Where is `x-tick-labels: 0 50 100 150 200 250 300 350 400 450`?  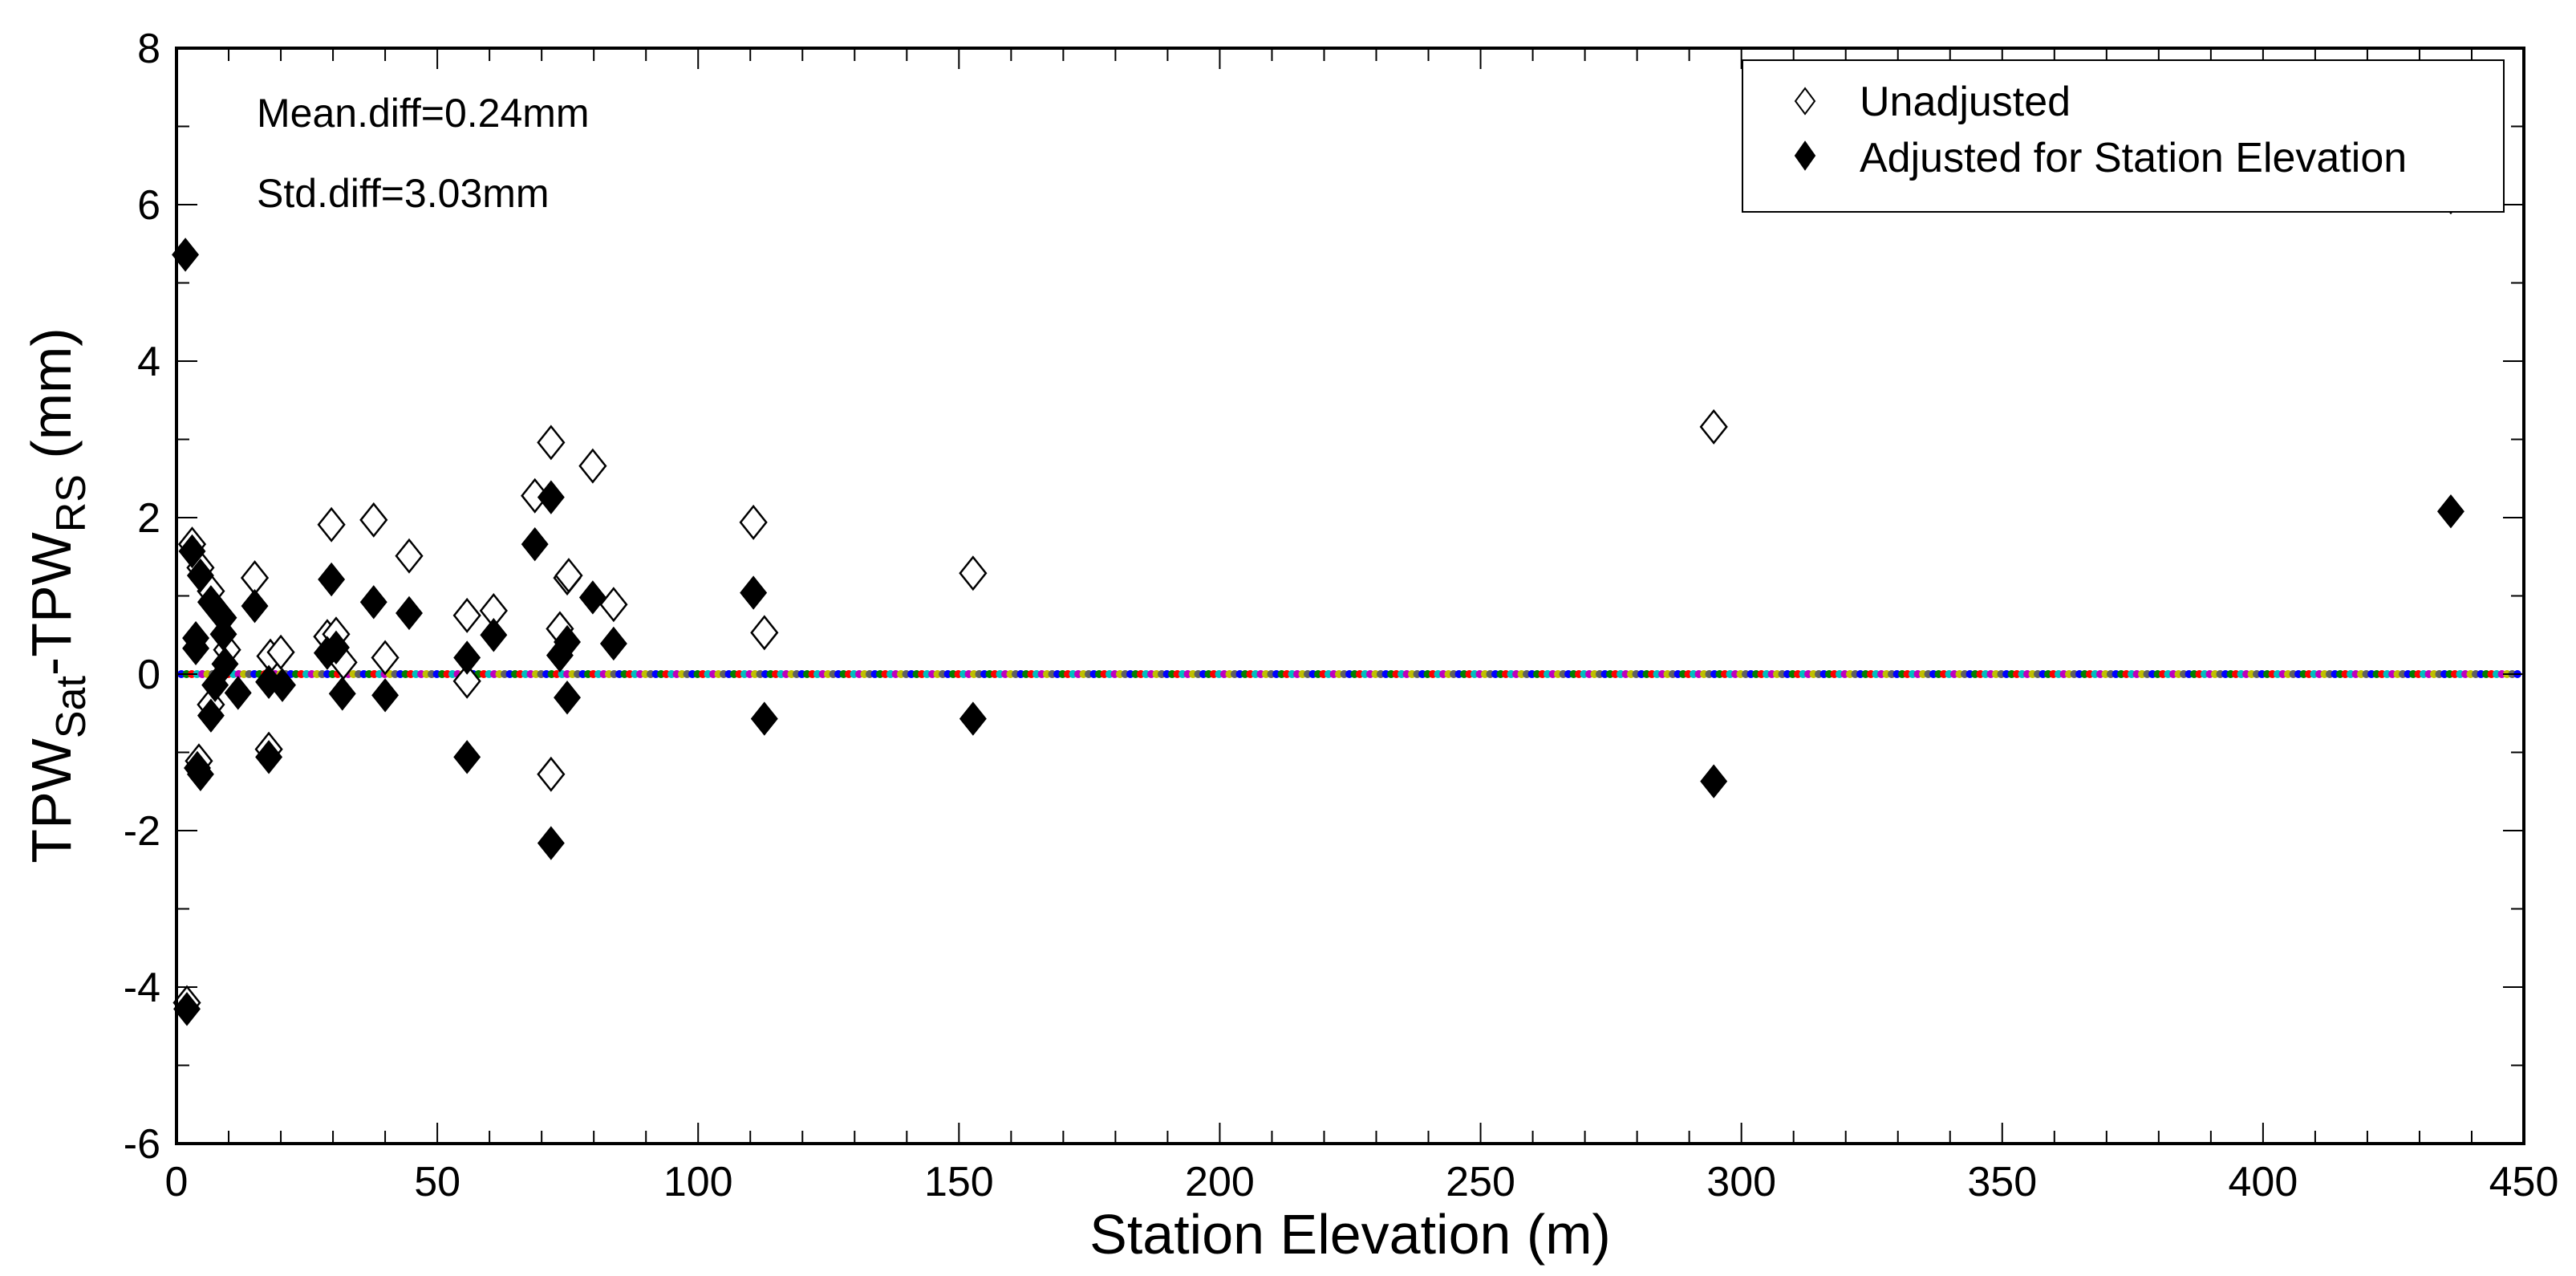 x-tick-labels: 0 50 100 150 200 250 300 350 400 450 is located at coordinates (1362, 1182).